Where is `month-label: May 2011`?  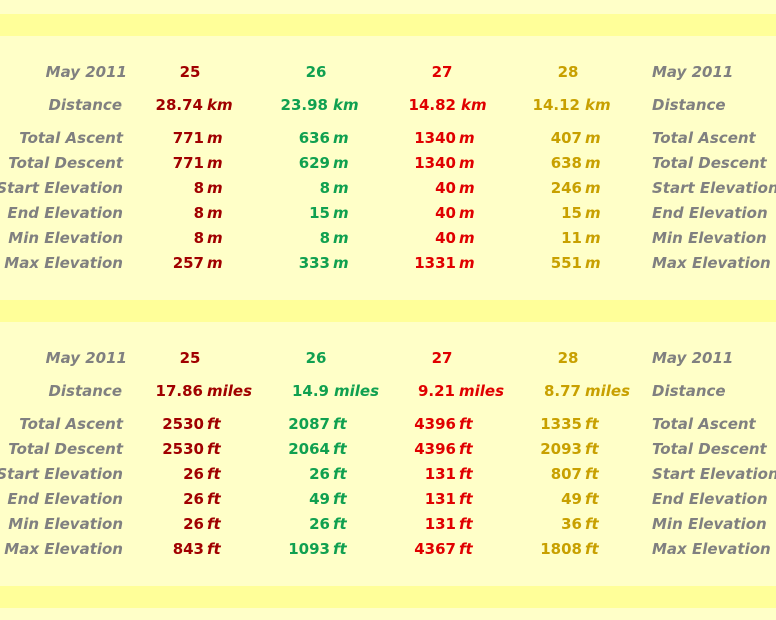 month-label: May 2011 is located at coordinates (86, 358).